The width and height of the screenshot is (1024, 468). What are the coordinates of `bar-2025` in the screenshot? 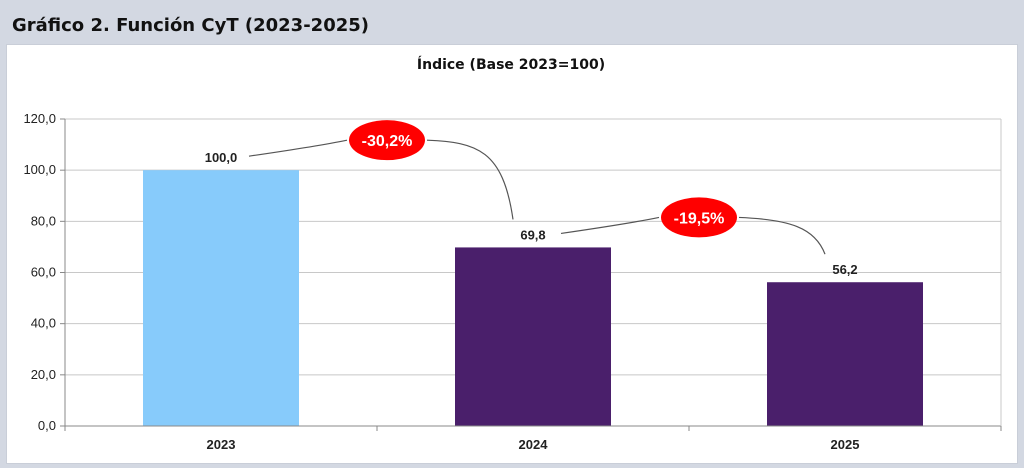 It's located at (845, 354).